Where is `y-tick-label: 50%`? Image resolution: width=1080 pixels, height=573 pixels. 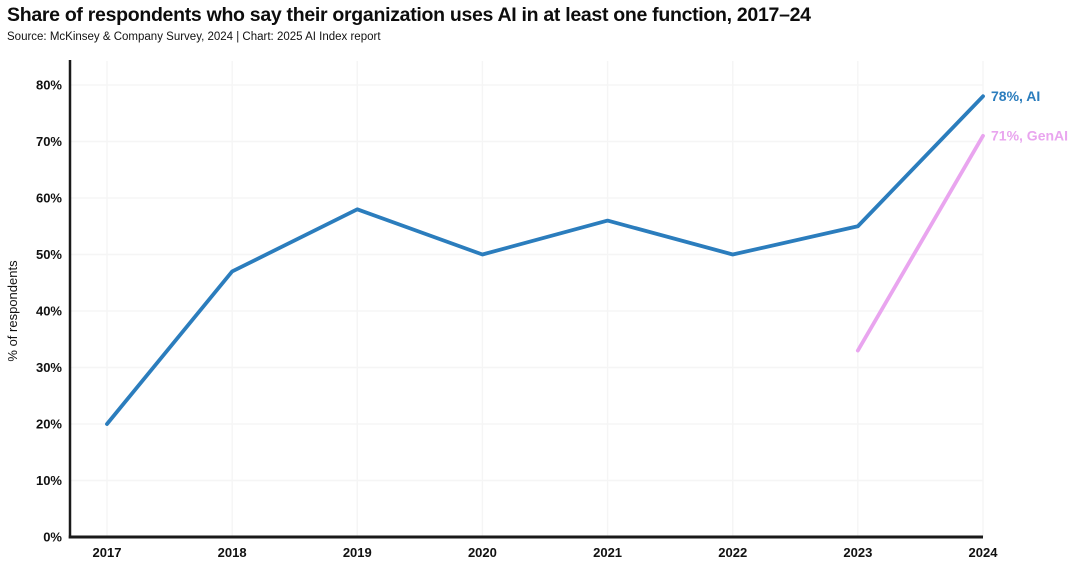
y-tick-label: 50% is located at coordinates (49, 254).